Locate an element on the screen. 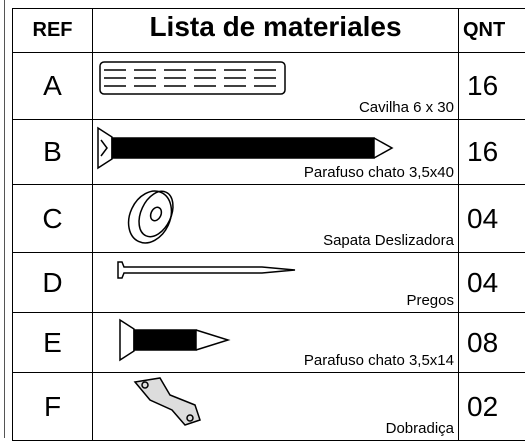 This screenshot has width=525, height=441. dowel is located at coordinates (192, 78).